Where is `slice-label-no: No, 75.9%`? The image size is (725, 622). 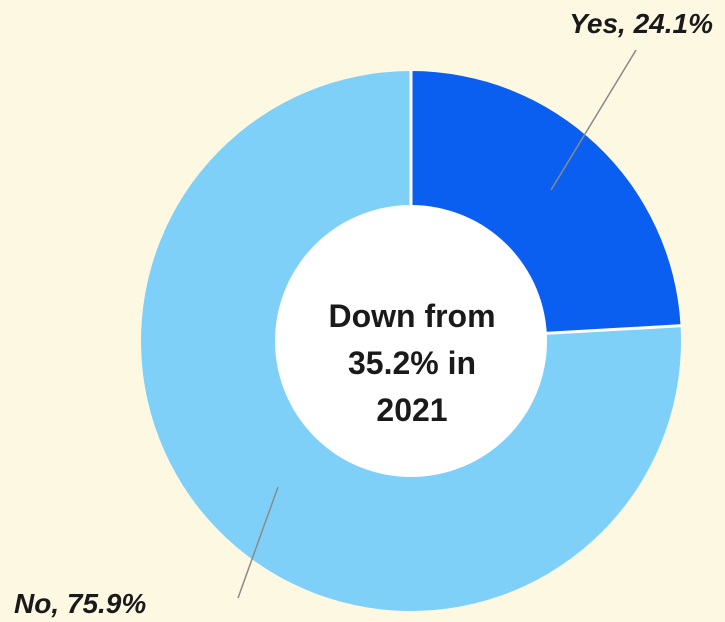 slice-label-no: No, 75.9% is located at coordinates (80, 603).